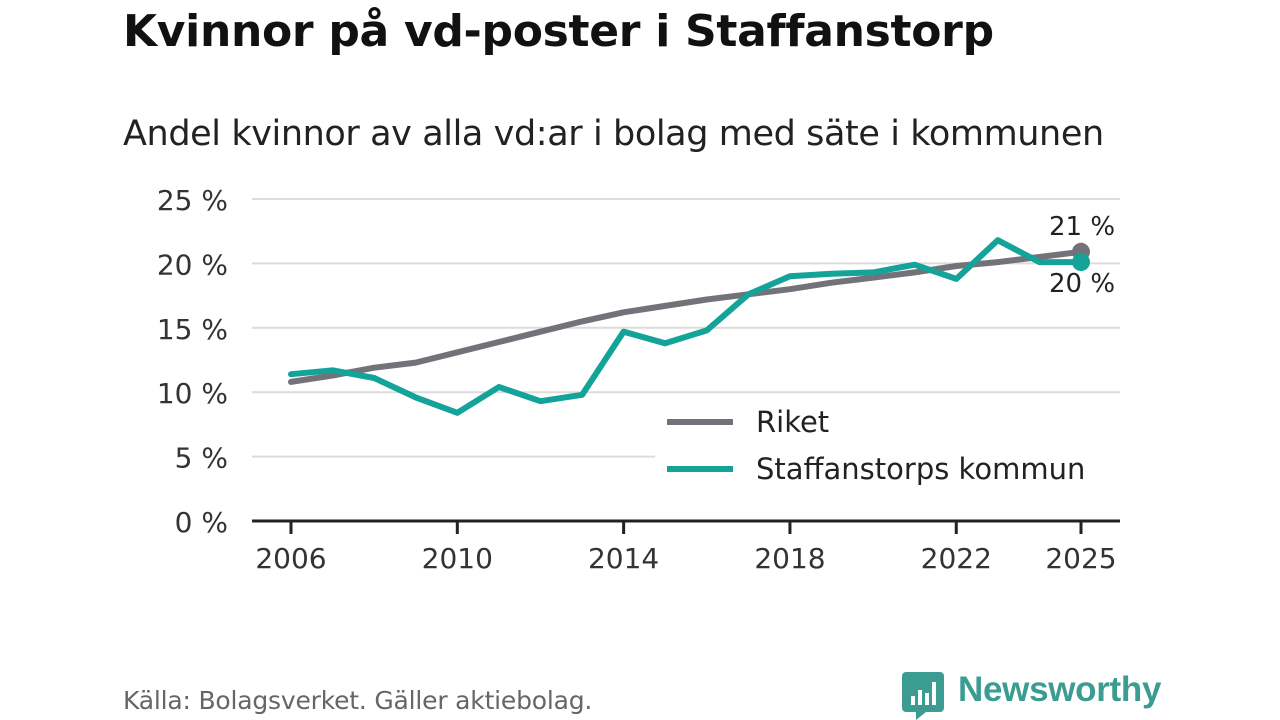 This screenshot has width=1280, height=720. I want to click on end-point-staffanstorp, so click(1081, 262).